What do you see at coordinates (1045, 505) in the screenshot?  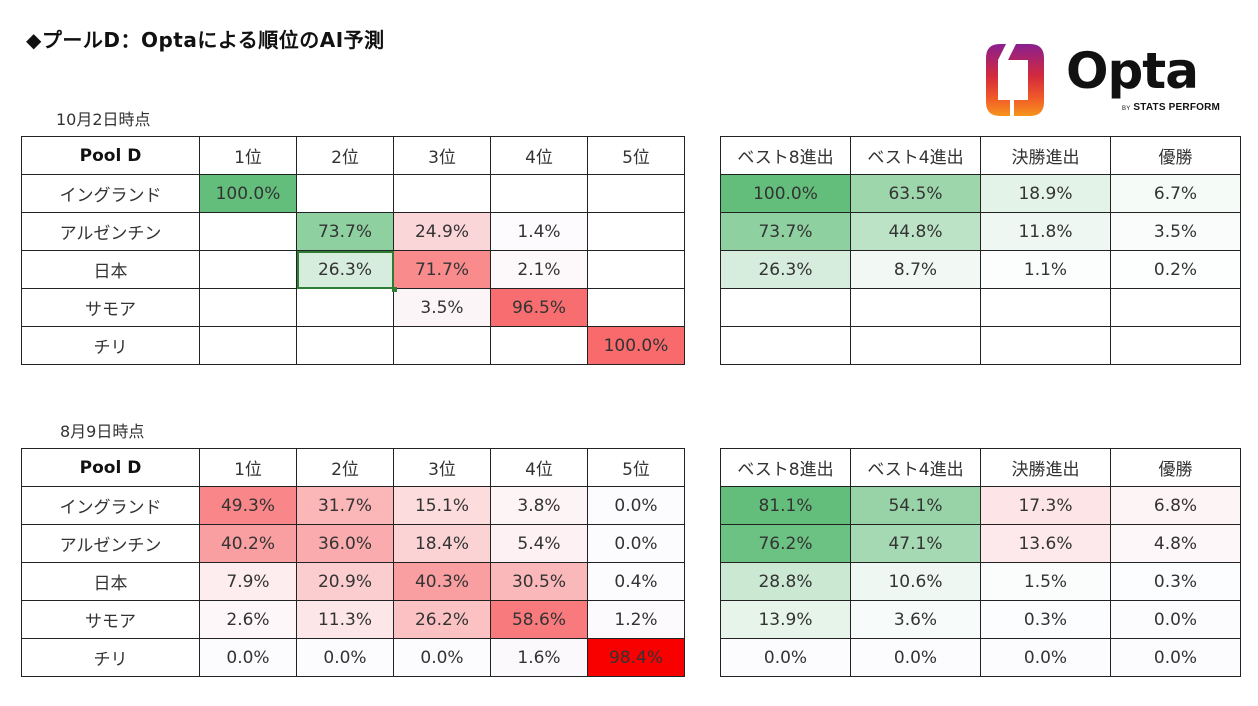 I see `probability-cell: 17.3%` at bounding box center [1045, 505].